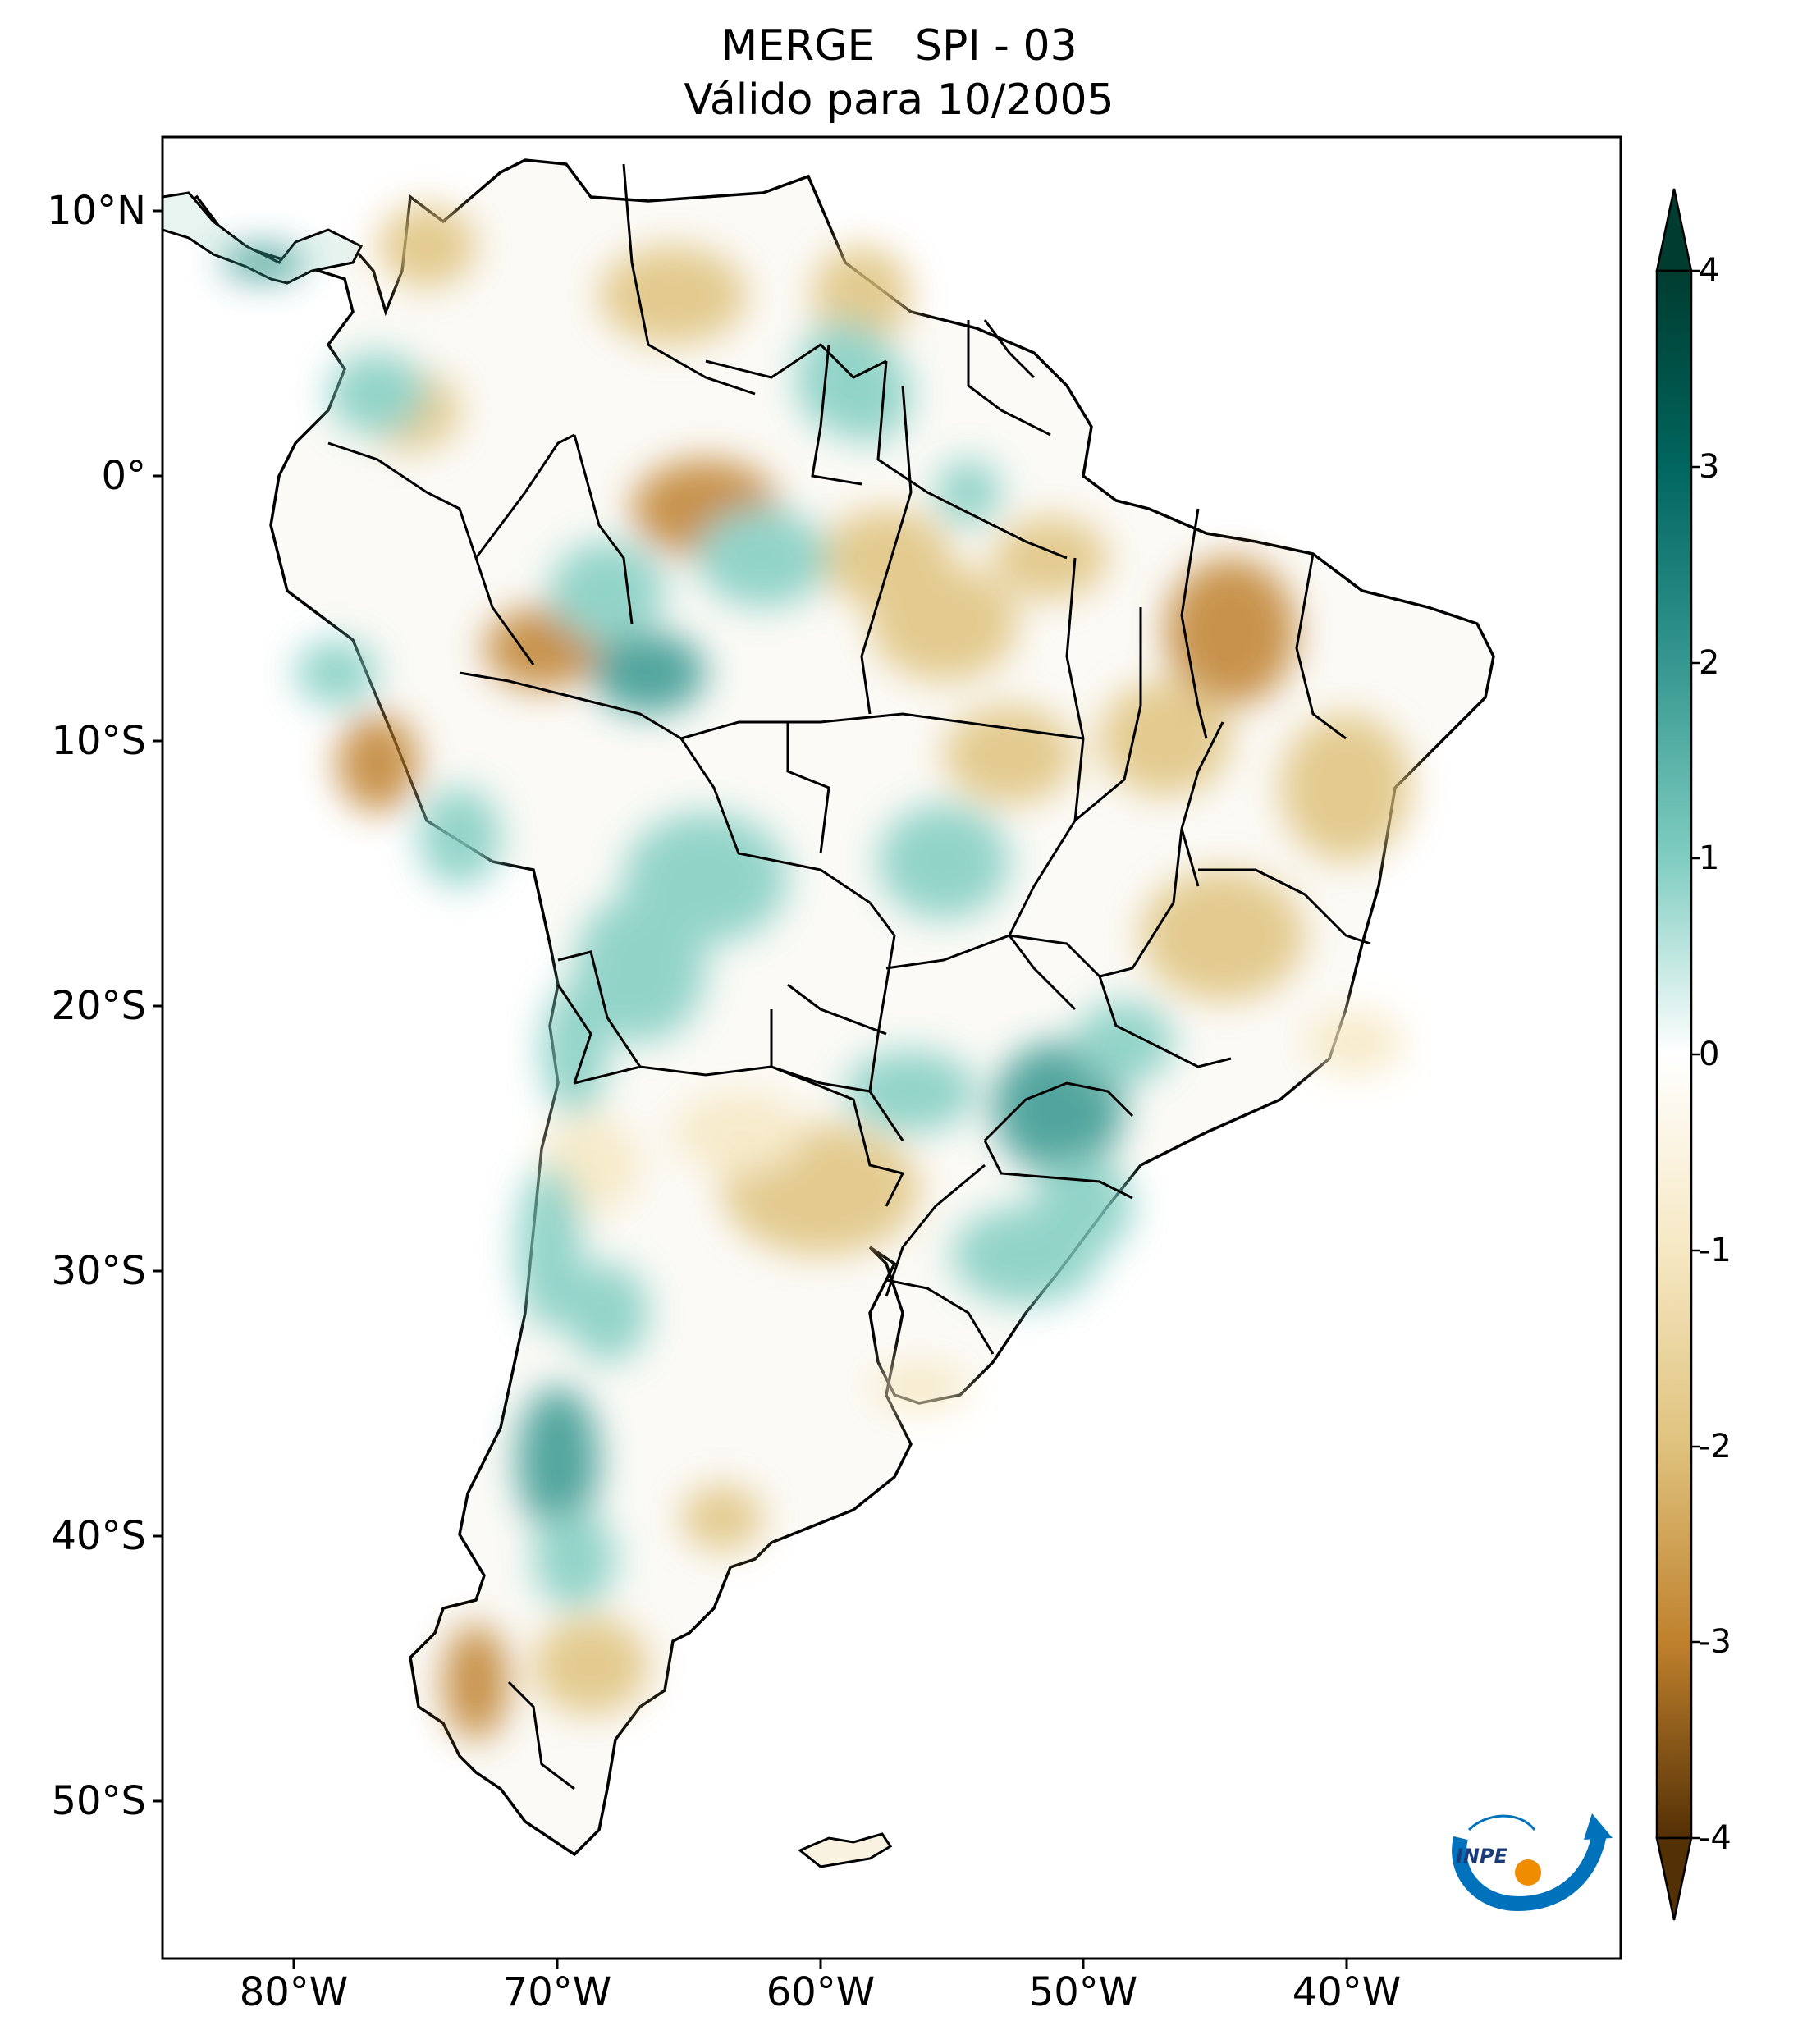 The width and height of the screenshot is (1798, 2044). What do you see at coordinates (1709, 271) in the screenshot?
I see `colorbar-tick-label: 4` at bounding box center [1709, 271].